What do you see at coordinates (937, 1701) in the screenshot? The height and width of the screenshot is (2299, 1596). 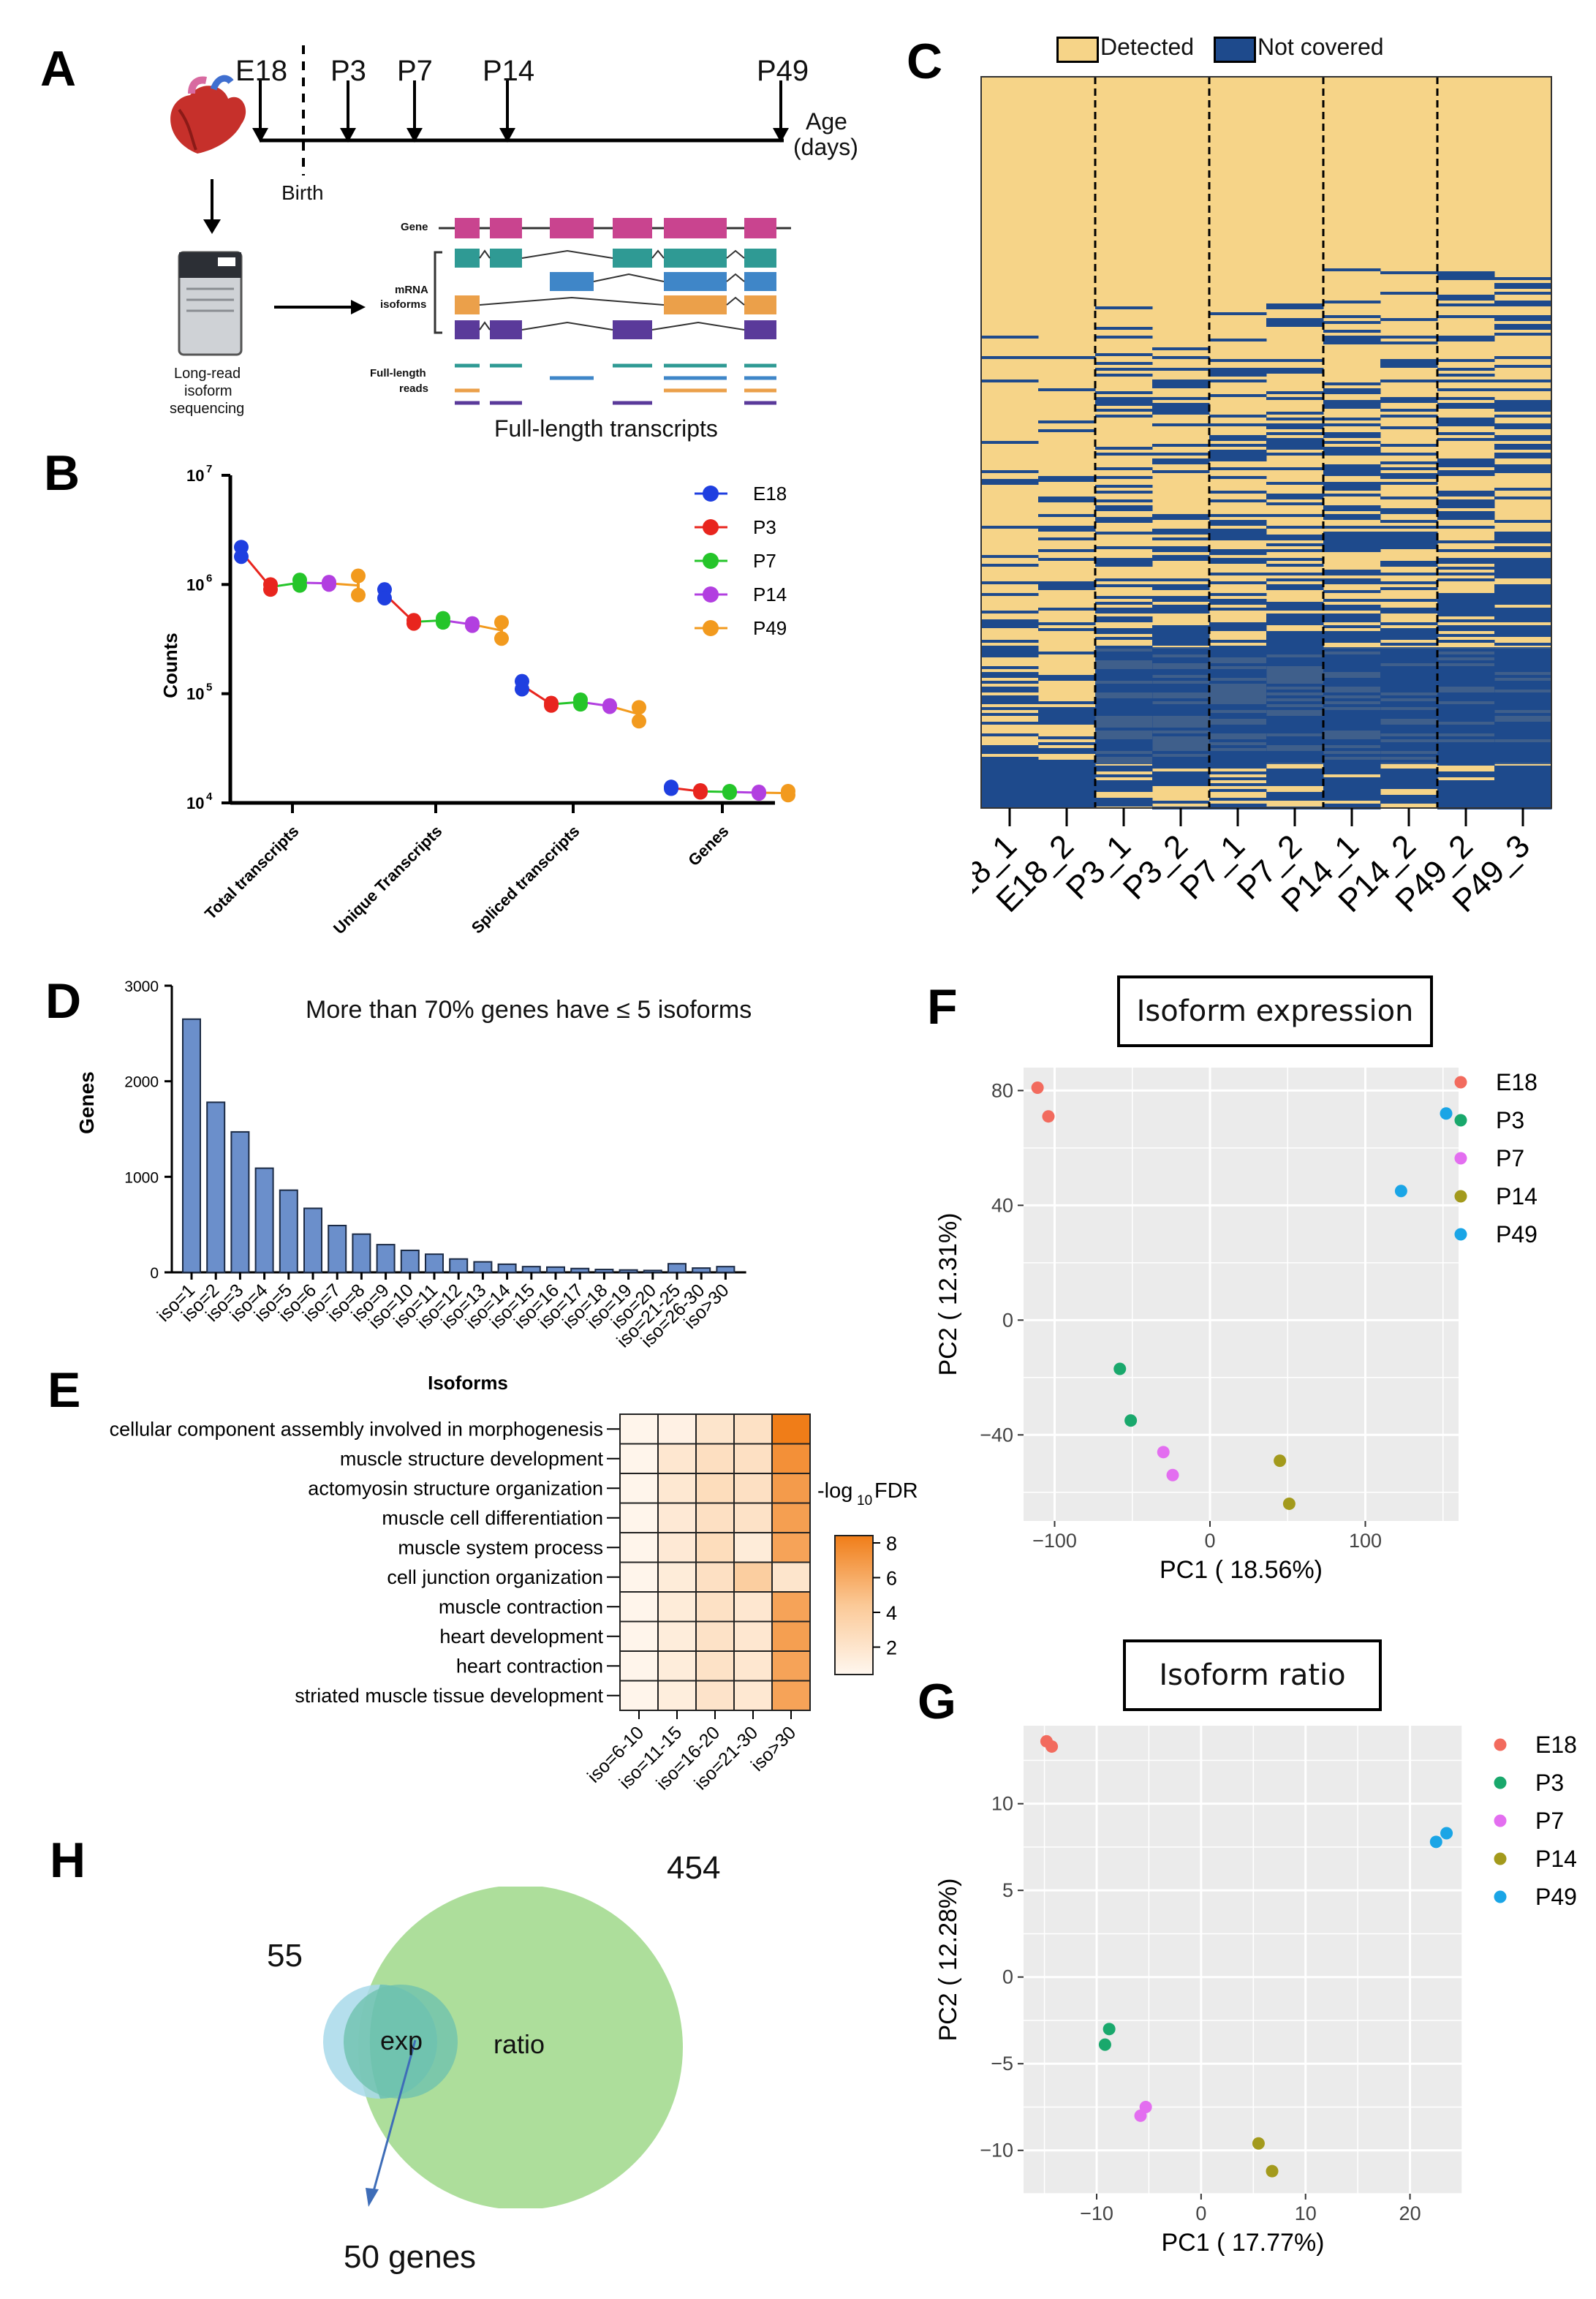 I see `panel-label-g: G` at bounding box center [937, 1701].